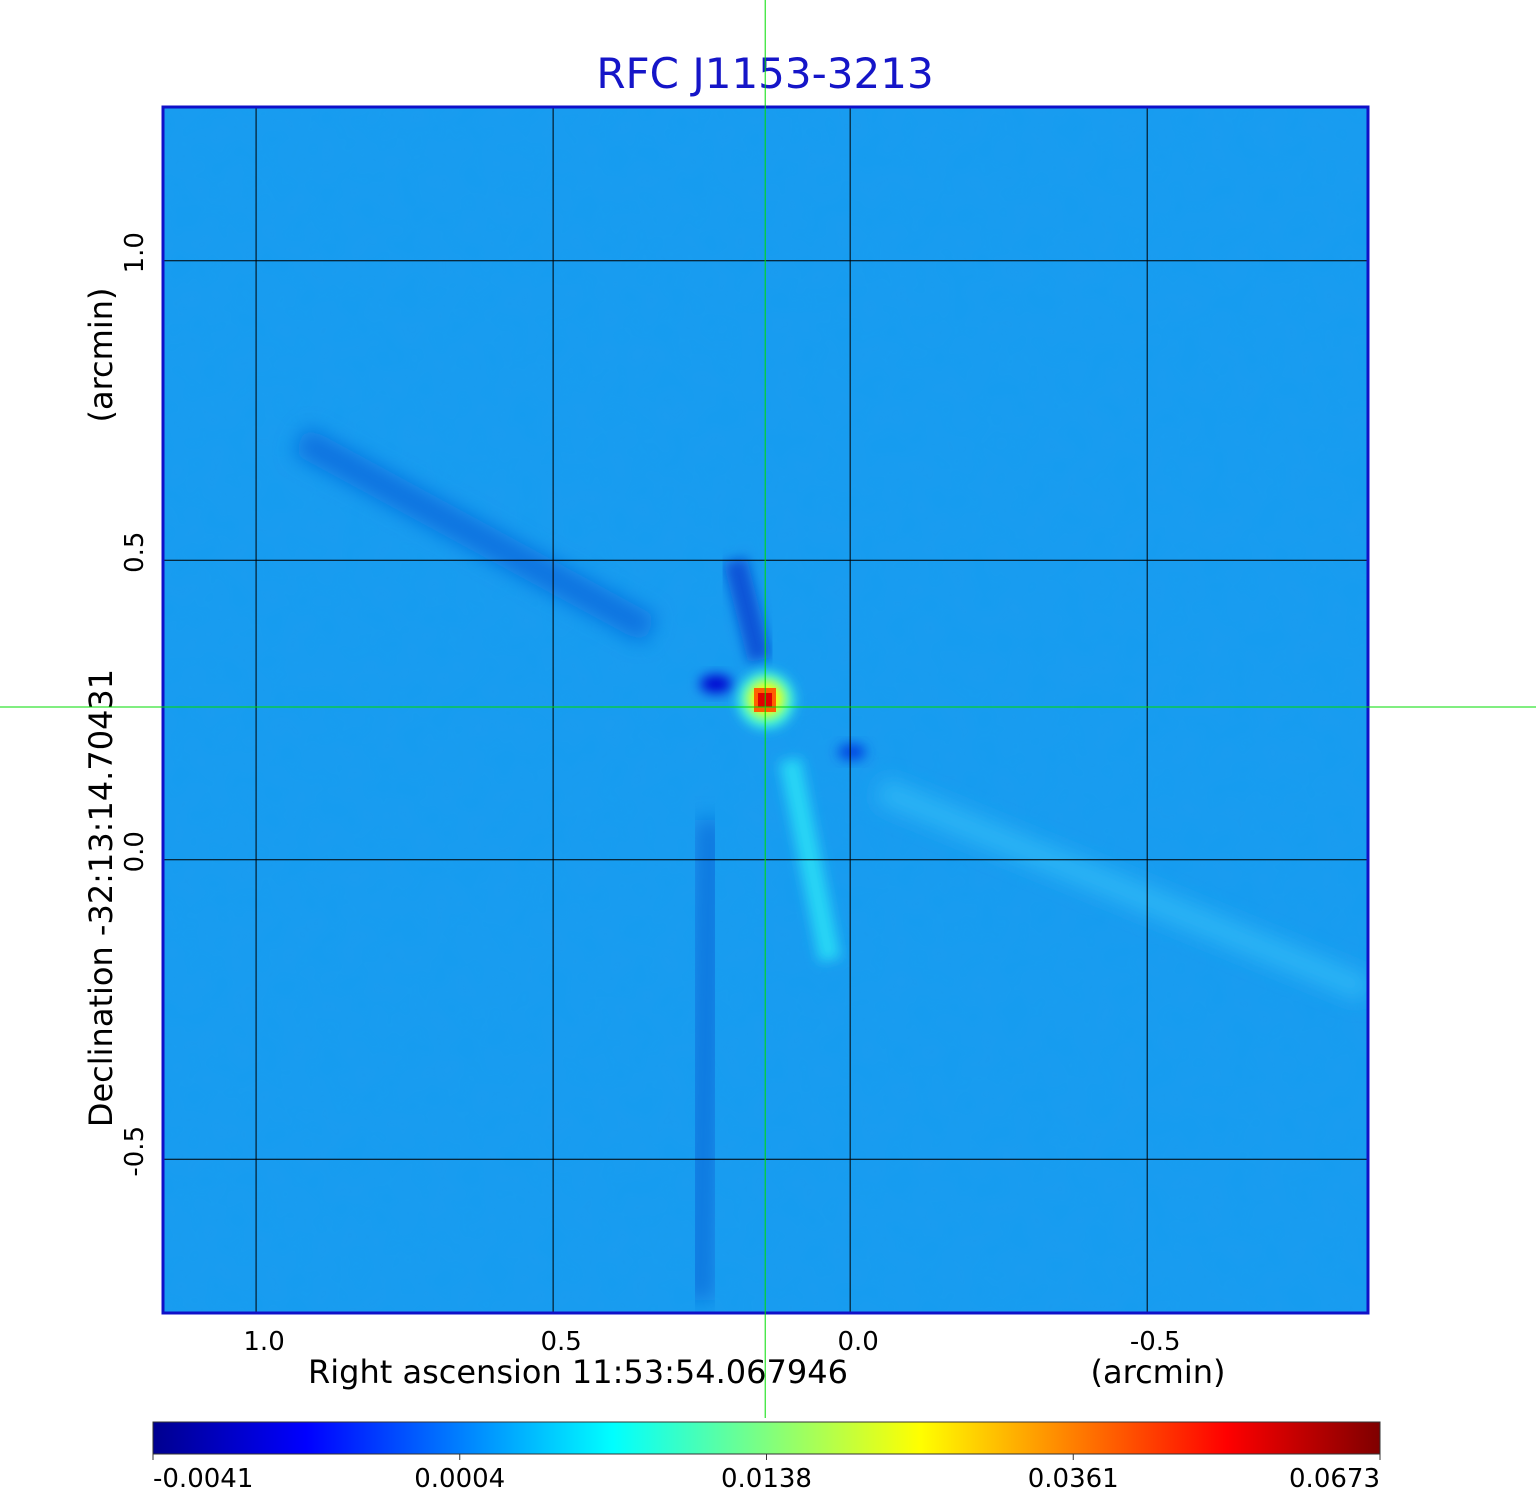 Image resolution: width=1536 pixels, height=1511 pixels. I want to click on sidelobe-streak-n, so click(747, 610).